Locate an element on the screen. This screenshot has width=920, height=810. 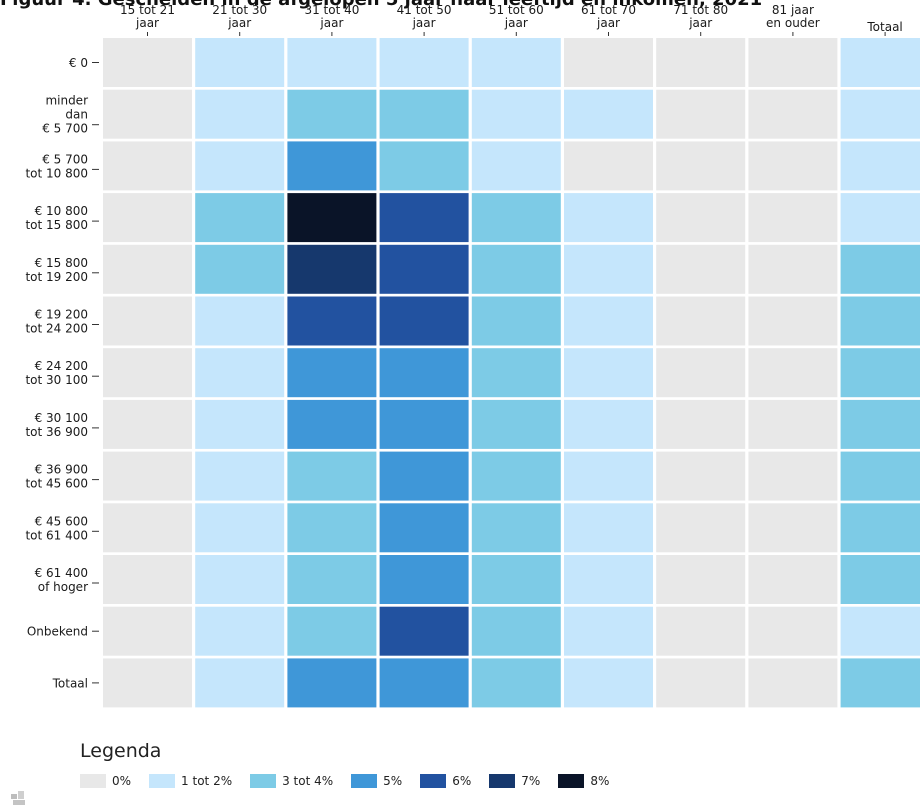
heatmap-cell-r12-c0 is located at coordinates (147, 683).